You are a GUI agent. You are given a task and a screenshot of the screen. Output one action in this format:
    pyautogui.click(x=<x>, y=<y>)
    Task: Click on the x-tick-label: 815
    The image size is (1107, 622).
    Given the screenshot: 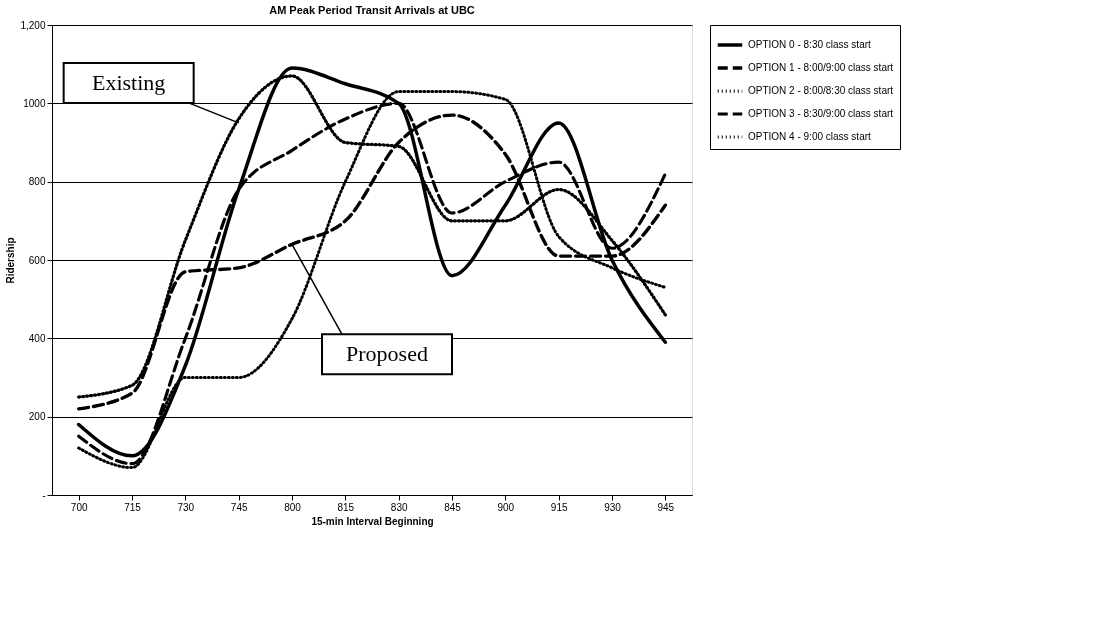 What is the action you would take?
    pyautogui.click(x=346, y=507)
    